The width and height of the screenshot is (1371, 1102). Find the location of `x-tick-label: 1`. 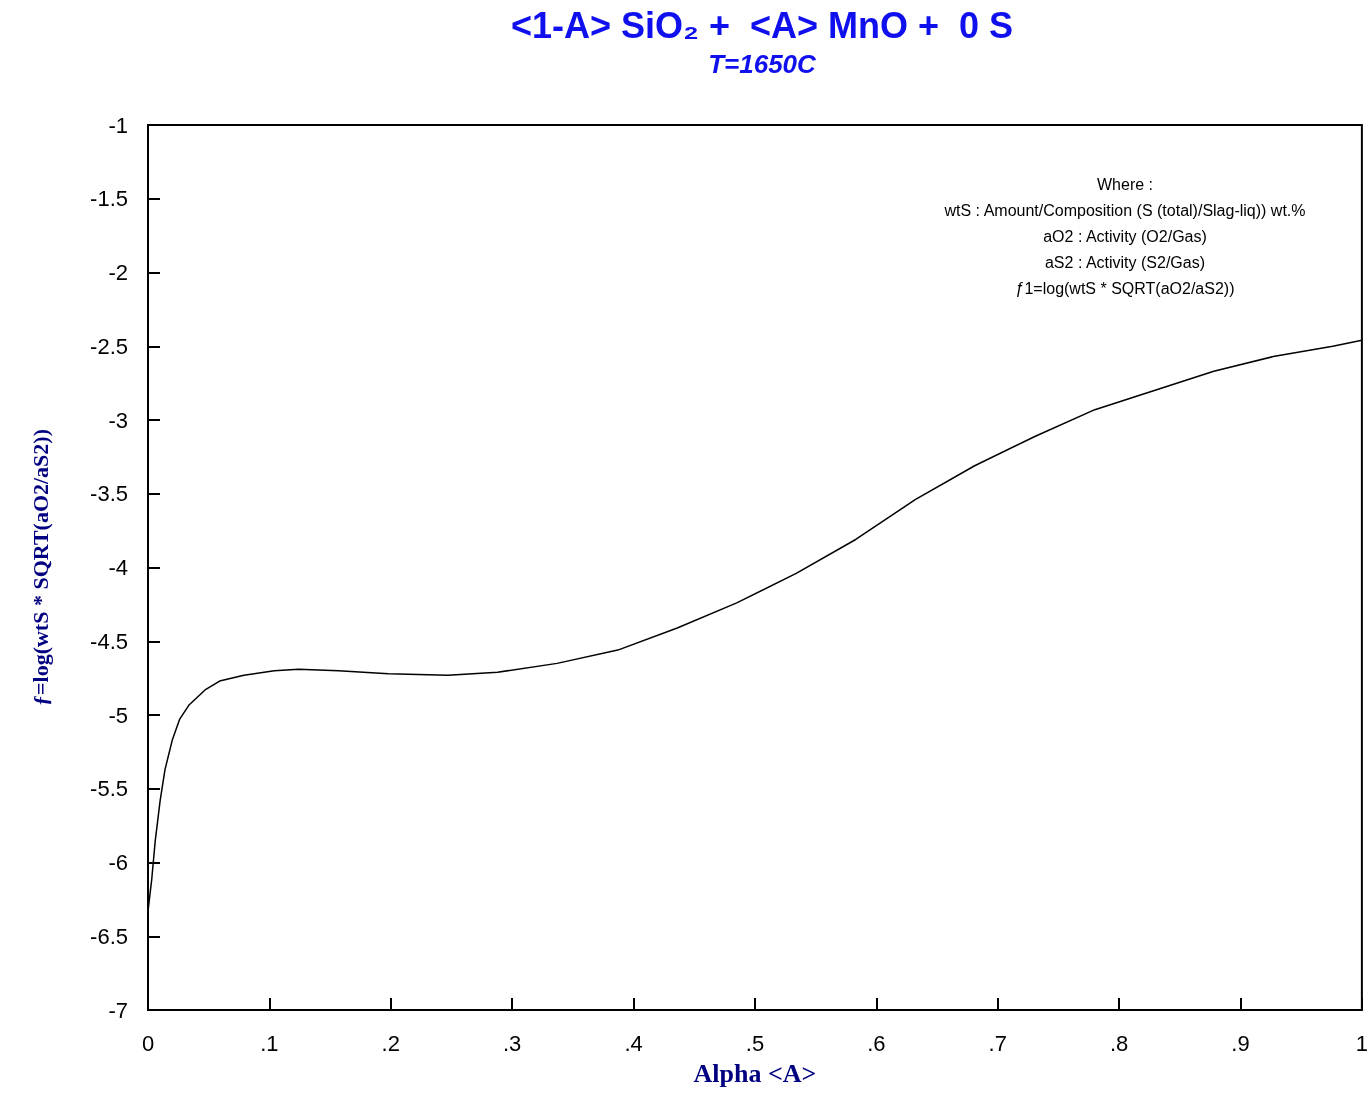

x-tick-label: 1 is located at coordinates (1362, 1043).